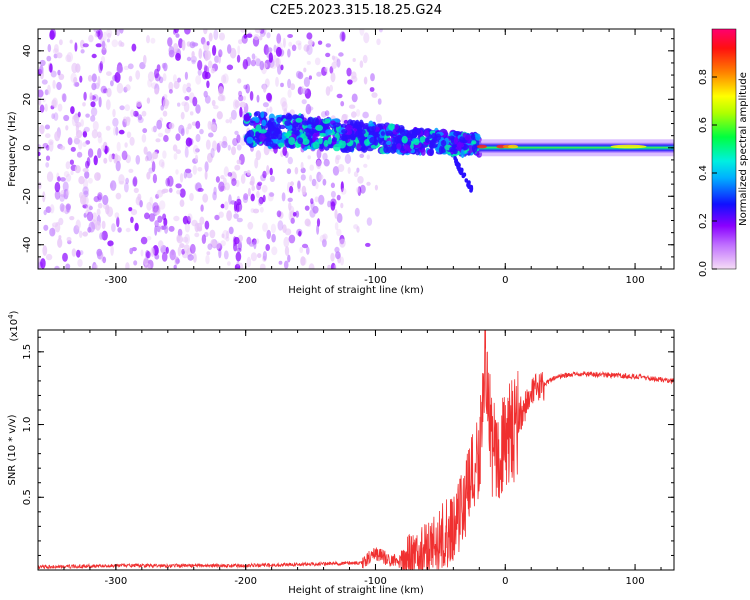 The width and height of the screenshot is (750, 600). I want to click on snr-multiplier-base: (x10, so click(14, 330).